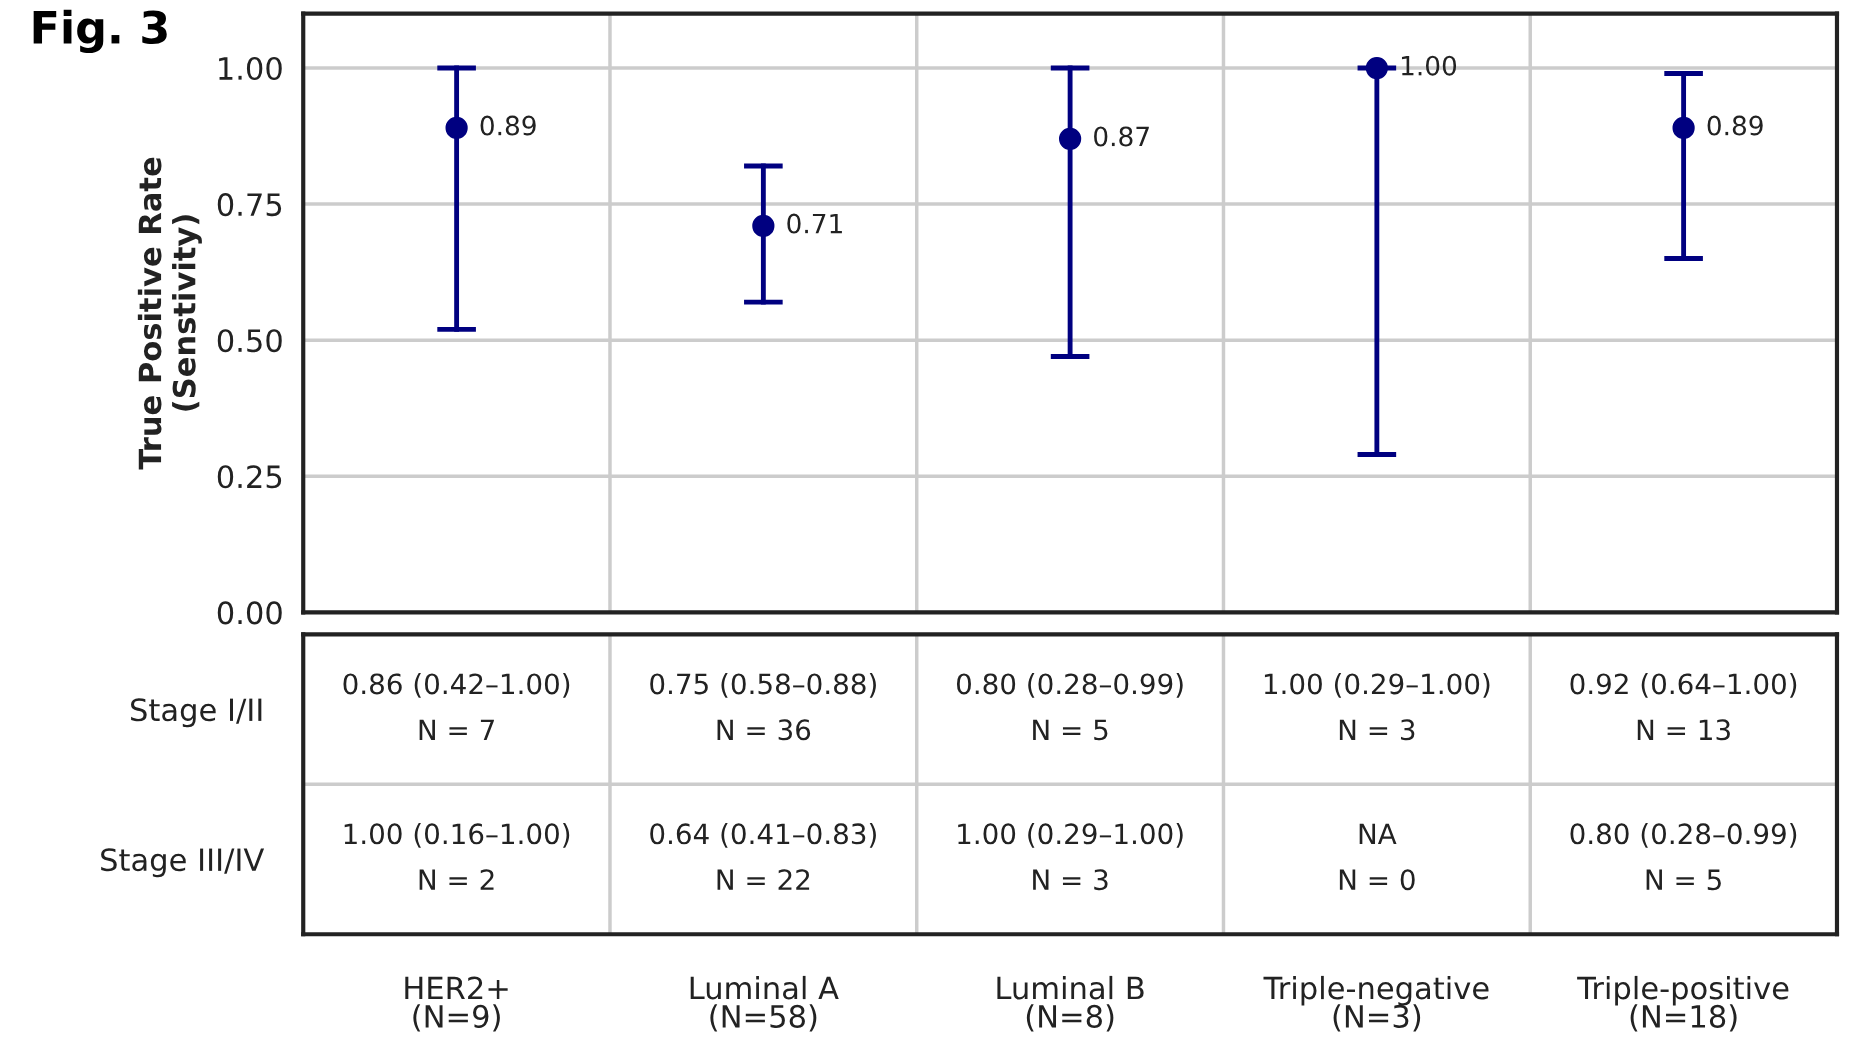 This screenshot has width=1849, height=1045. I want to click on data-label: 0.71, so click(814, 223).